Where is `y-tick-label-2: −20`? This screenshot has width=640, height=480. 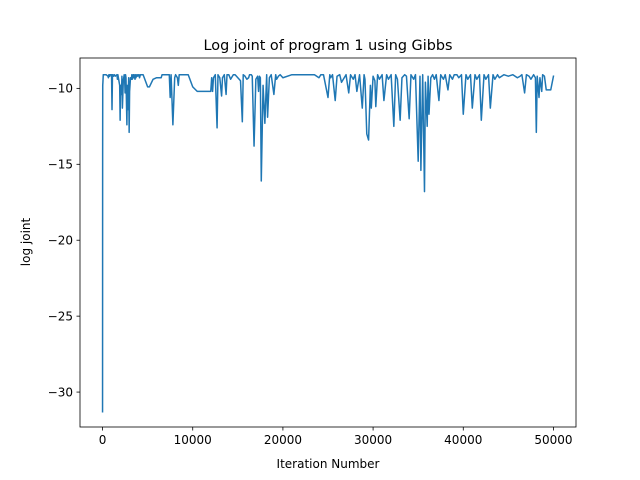
y-tick-label-2: −20 is located at coordinates (60, 241).